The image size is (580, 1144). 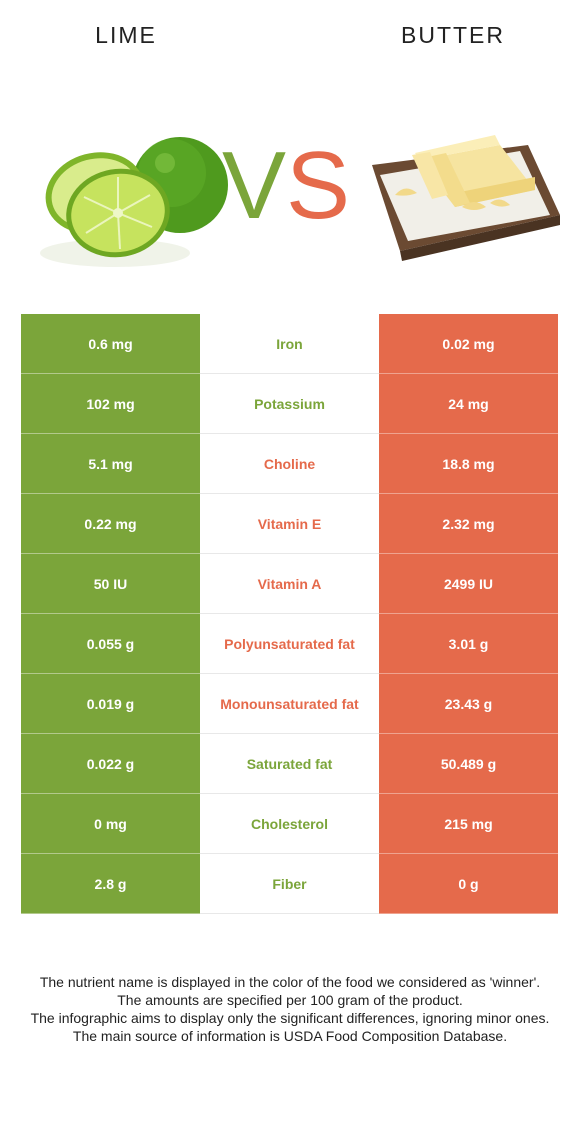 What do you see at coordinates (468, 583) in the screenshot?
I see `butter-value: 2499 IU` at bounding box center [468, 583].